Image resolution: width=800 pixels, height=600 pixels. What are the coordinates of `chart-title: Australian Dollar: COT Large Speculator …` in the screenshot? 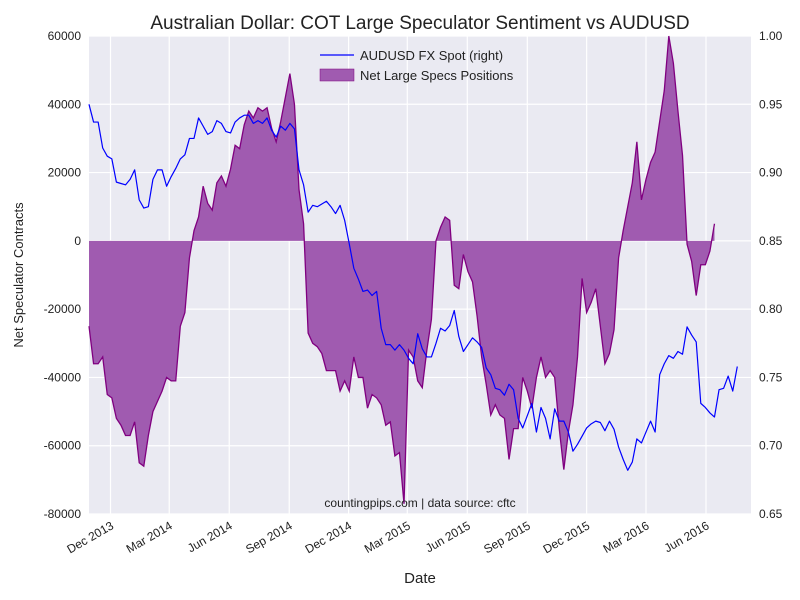 It's located at (419, 23).